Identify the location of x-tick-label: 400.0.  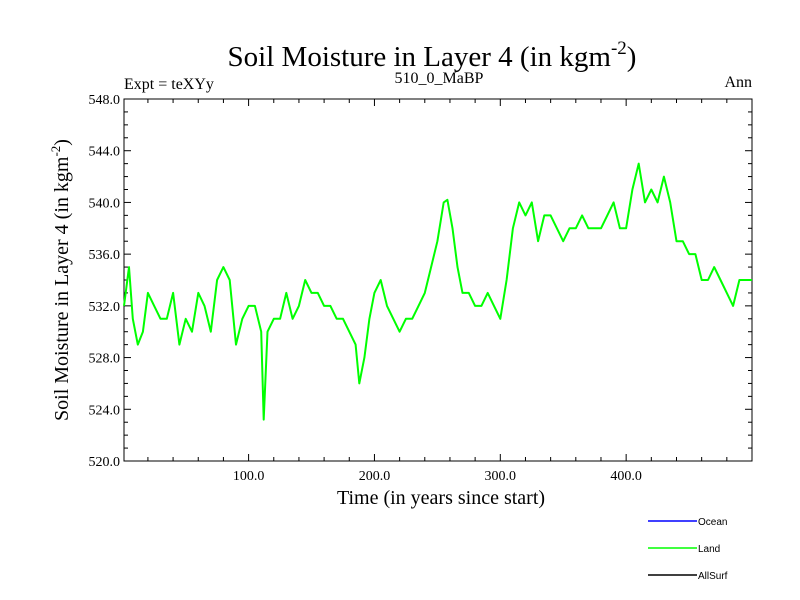
(626, 476).